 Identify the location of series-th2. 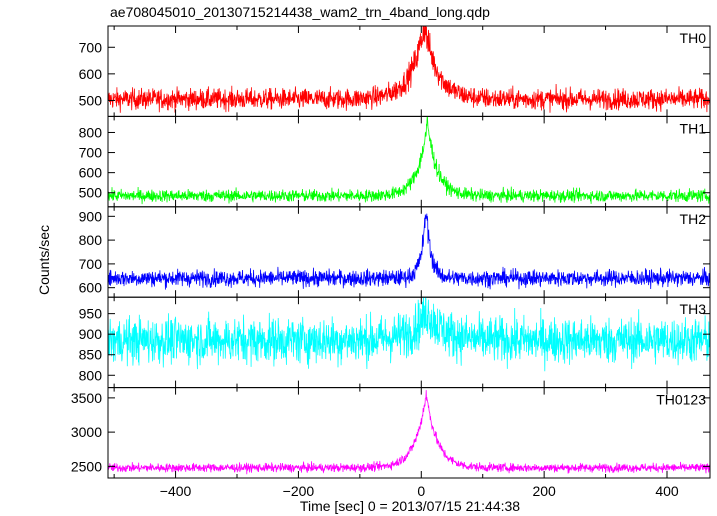
(409, 251).